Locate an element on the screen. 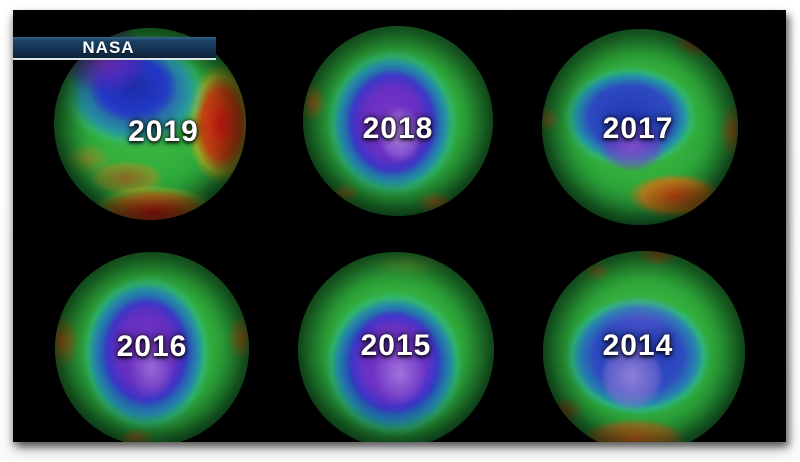  year-label-2018: 2018 is located at coordinates (398, 128).